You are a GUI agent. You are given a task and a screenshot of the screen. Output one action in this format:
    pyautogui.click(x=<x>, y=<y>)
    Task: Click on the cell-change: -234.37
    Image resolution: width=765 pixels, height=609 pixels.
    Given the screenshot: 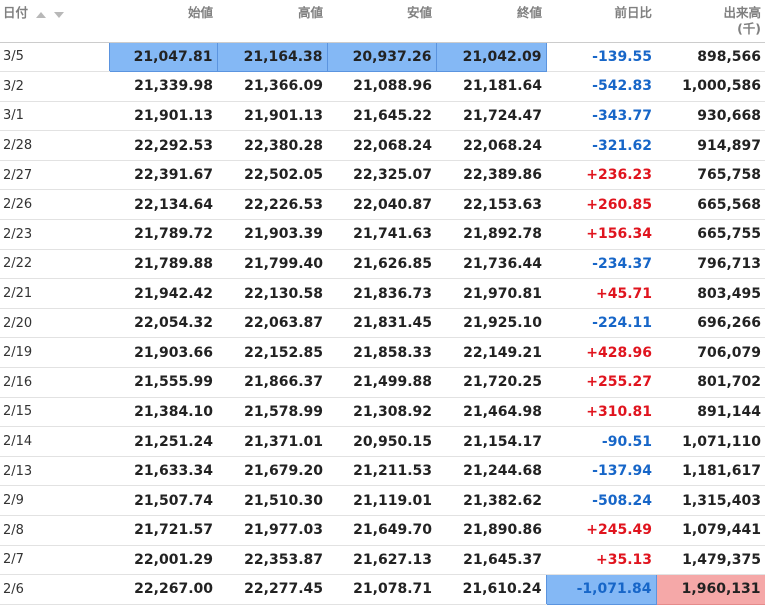 What is the action you would take?
    pyautogui.click(x=601, y=264)
    